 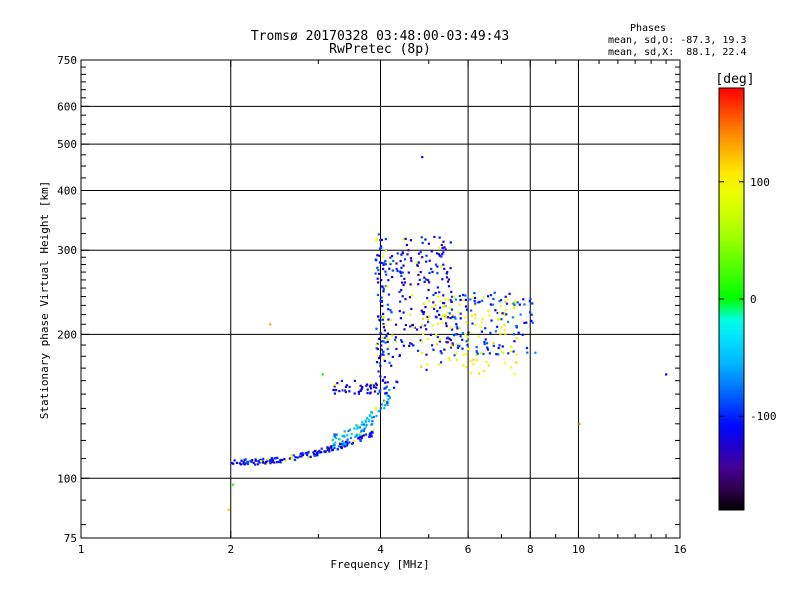 What do you see at coordinates (44, 300) in the screenshot?
I see `y-axis-label: Stationary phase Virtual Height [km]` at bounding box center [44, 300].